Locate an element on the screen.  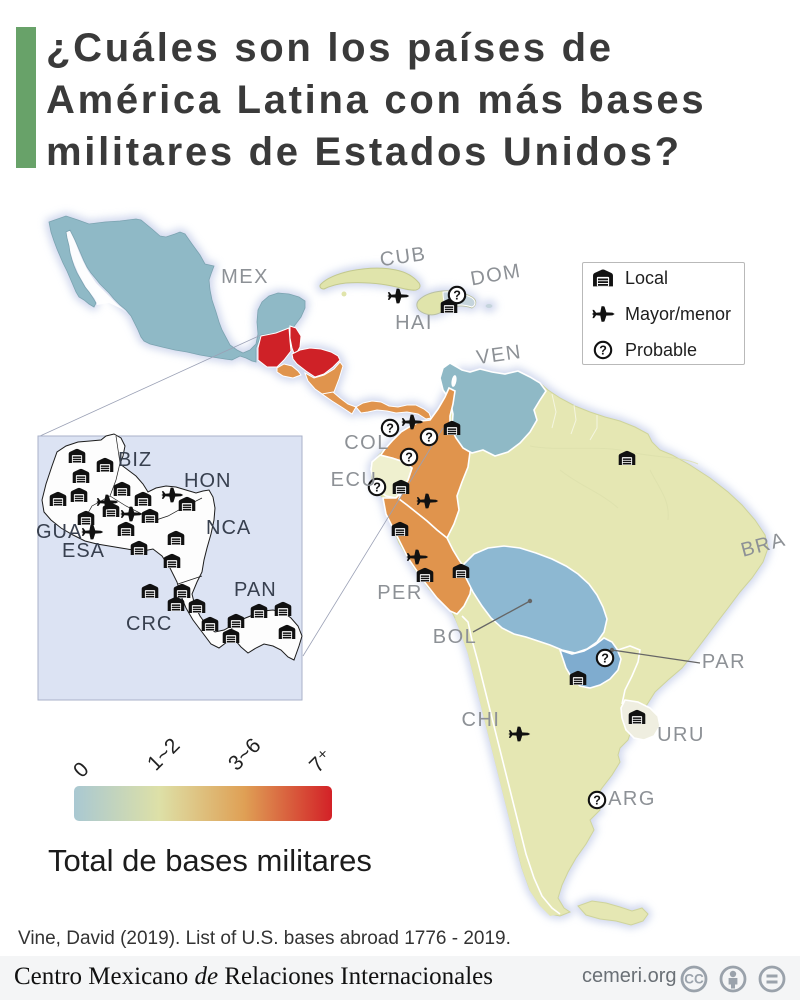
svg-text: BIZ is located at coordinates (135, 460).